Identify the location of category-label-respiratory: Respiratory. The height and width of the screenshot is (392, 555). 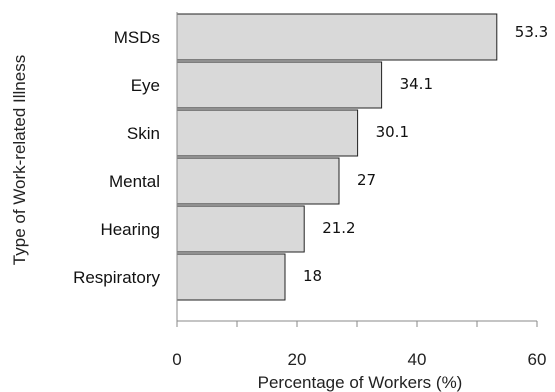
(116, 277).